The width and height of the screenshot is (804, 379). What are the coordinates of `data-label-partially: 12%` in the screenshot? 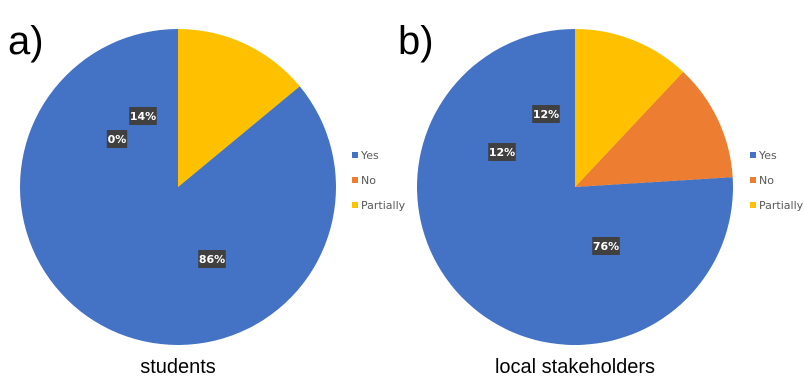 It's located at (546, 114).